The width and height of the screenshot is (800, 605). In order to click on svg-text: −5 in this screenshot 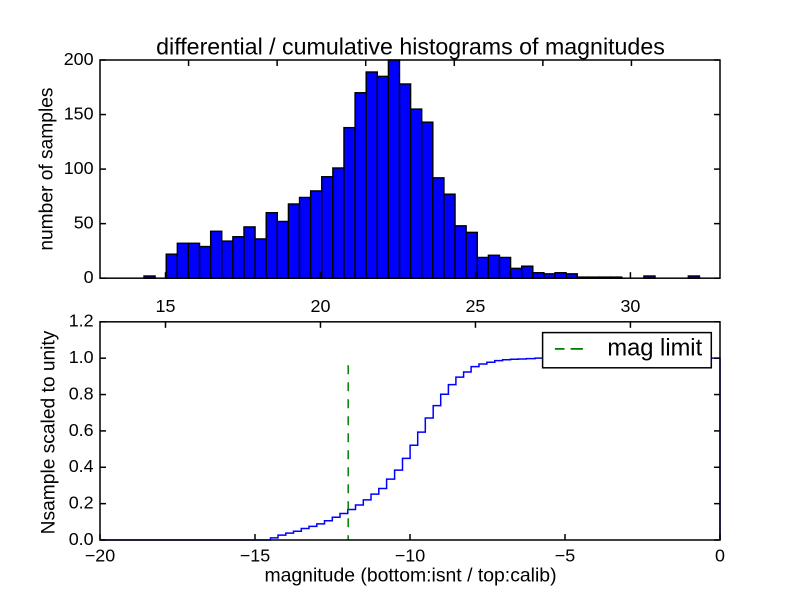, I will do `click(565, 555)`.